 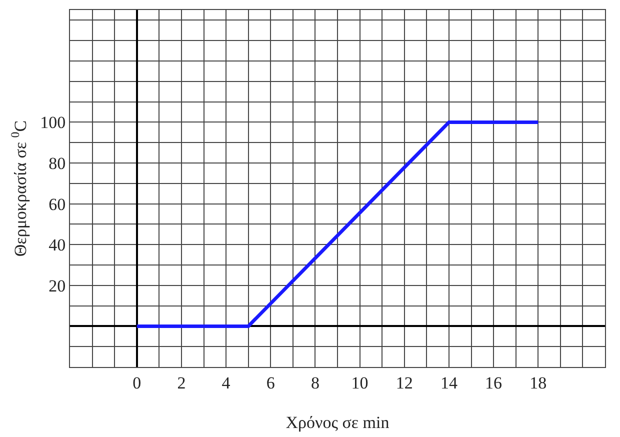 I want to click on x-tick-label: 6, so click(x=270, y=382).